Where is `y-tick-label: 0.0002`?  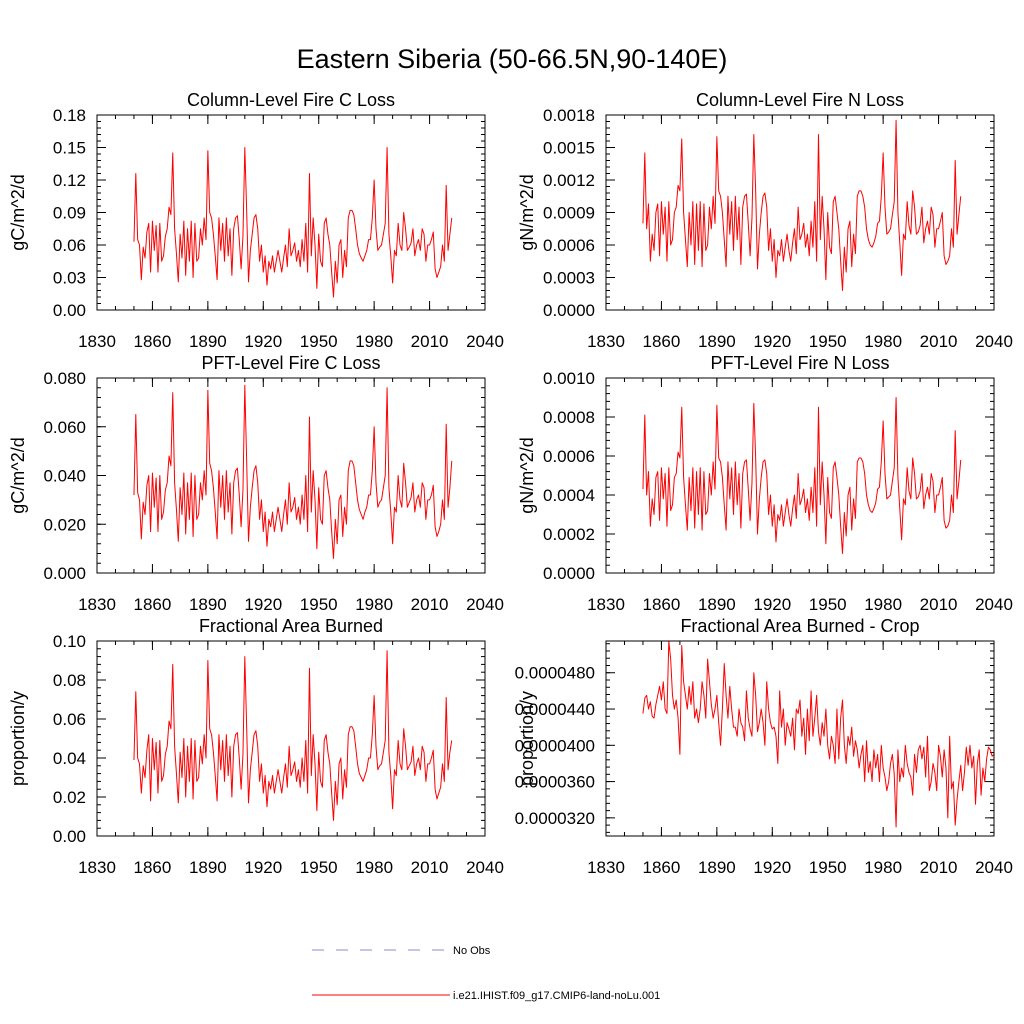 y-tick-label: 0.0002 is located at coordinates (569, 534).